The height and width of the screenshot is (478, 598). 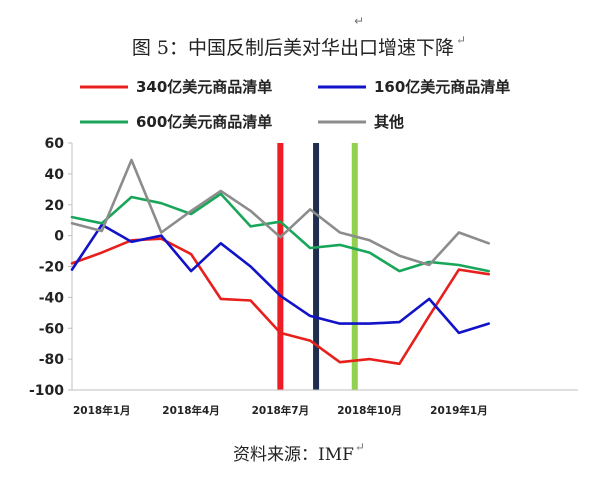 What do you see at coordinates (459, 410) in the screenshot?
I see `x-tick-label-4: 2019年1月` at bounding box center [459, 410].